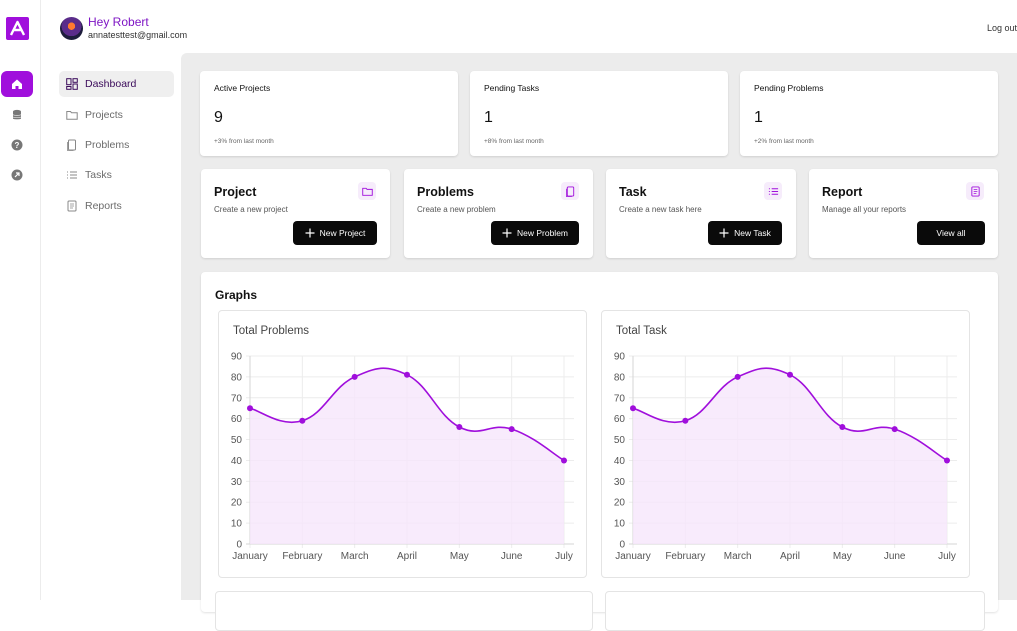  Describe the element at coordinates (620, 419) in the screenshot. I see `y-tick-label: 60` at that location.